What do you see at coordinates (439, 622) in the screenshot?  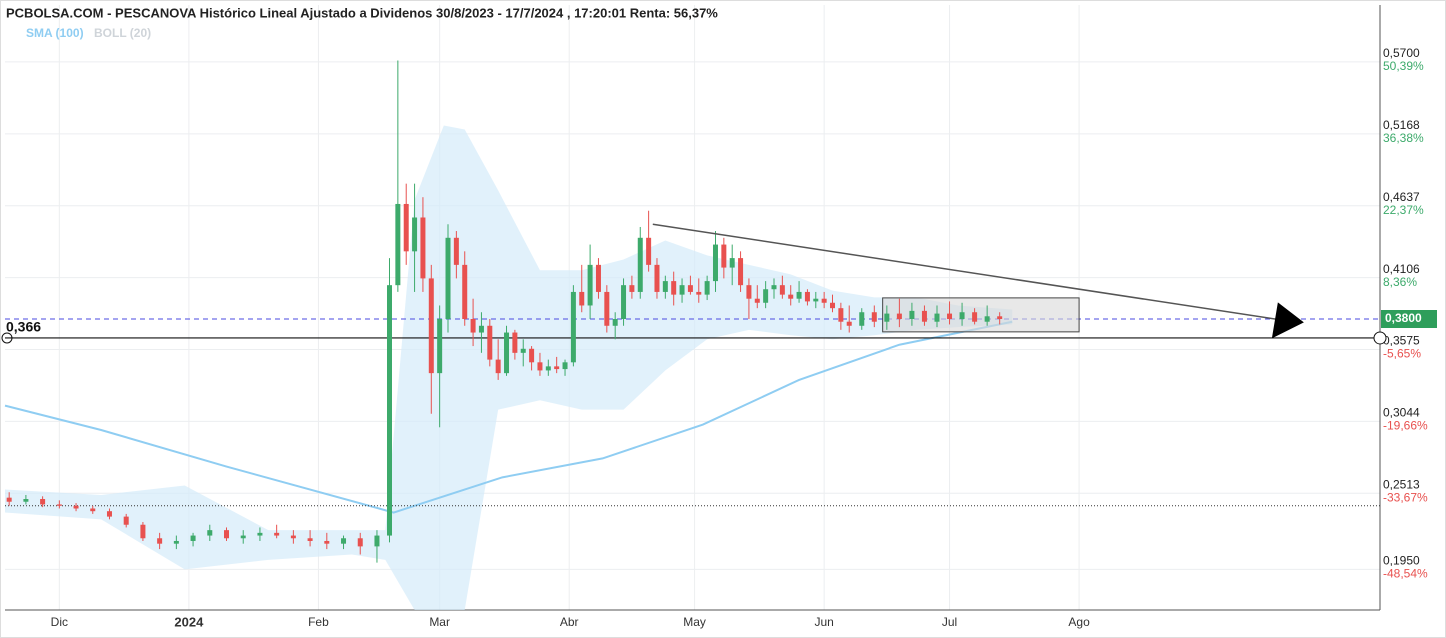 I see `x-tick-label: Mar` at bounding box center [439, 622].